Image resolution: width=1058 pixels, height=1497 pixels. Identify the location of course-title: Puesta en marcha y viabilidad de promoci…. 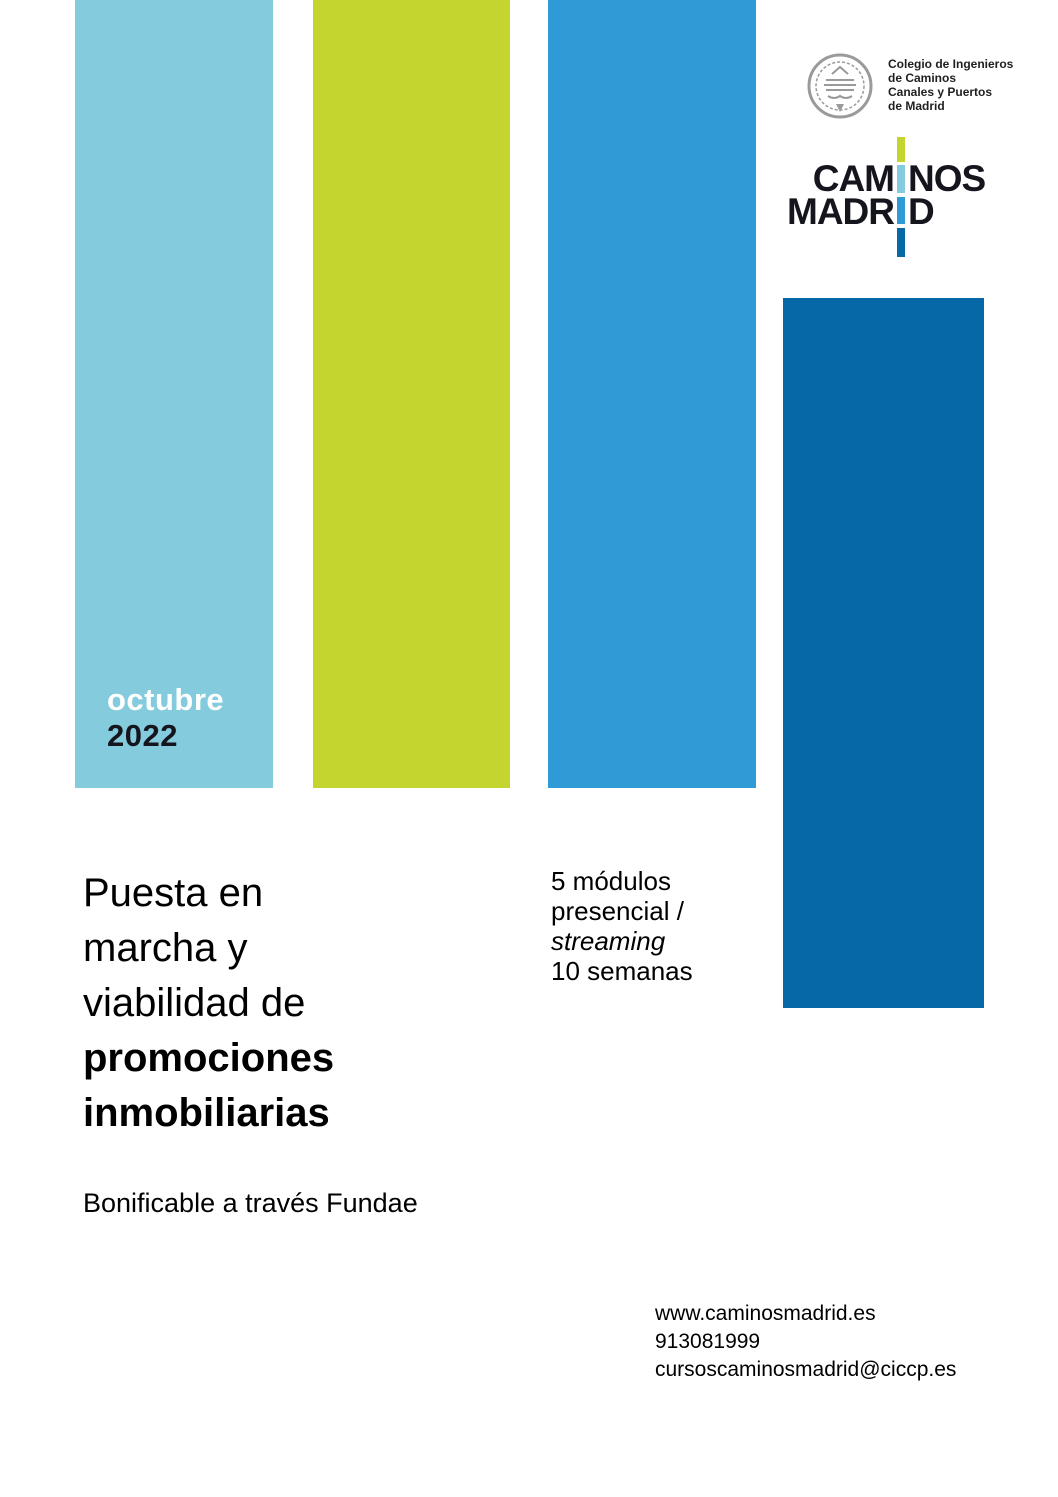
(208, 1003).